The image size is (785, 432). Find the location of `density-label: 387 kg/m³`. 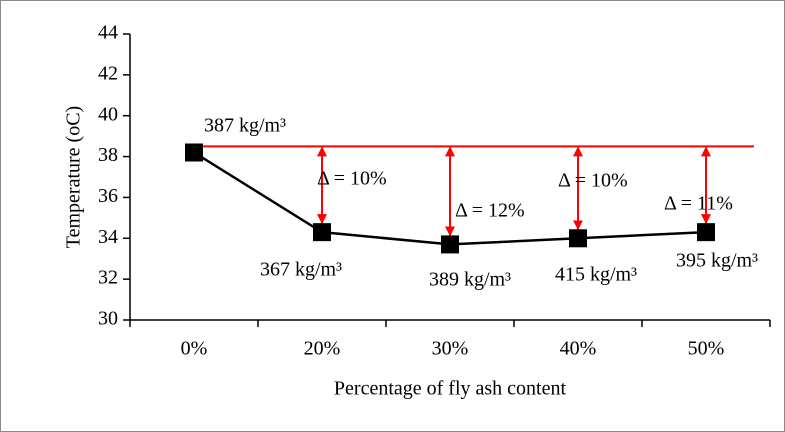

density-label: 387 kg/m³ is located at coordinates (245, 126).